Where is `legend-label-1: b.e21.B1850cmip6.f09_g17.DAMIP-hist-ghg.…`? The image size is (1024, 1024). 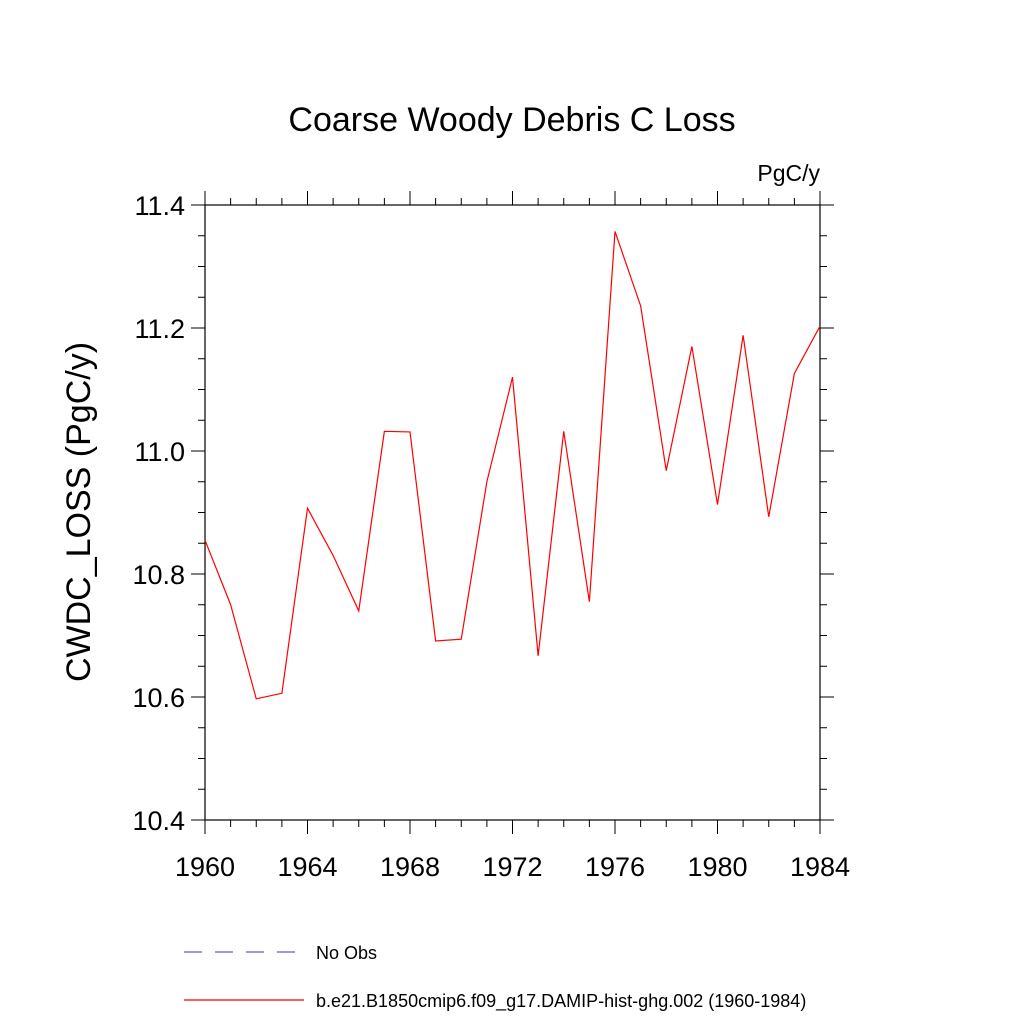
legend-label-1: b.e21.B1850cmip6.f09_g17.DAMIP-hist-ghg.… is located at coordinates (561, 1001).